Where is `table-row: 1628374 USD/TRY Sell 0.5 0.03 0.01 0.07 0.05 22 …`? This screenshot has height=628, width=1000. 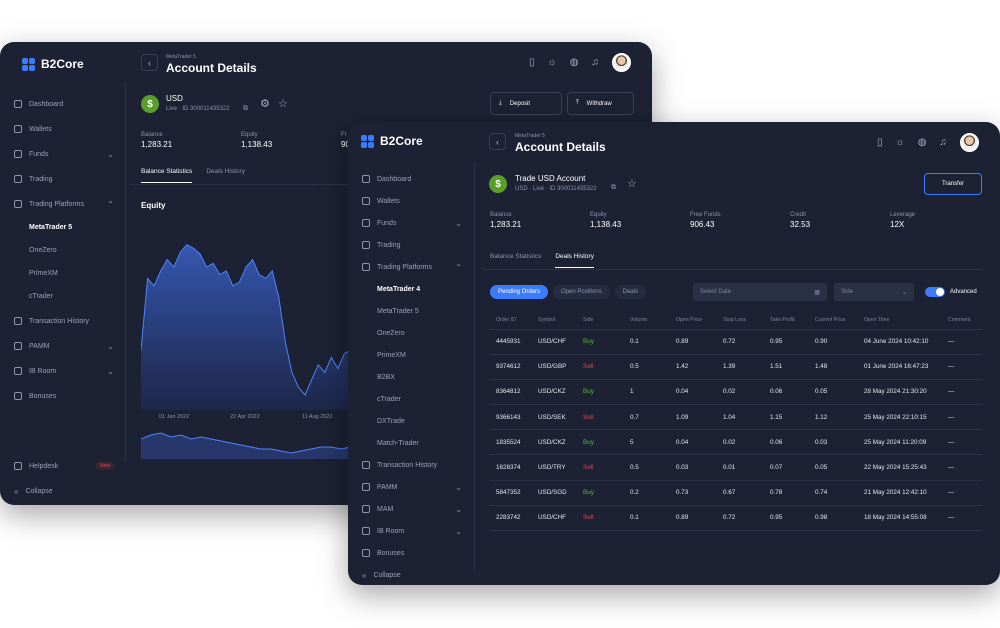
table-row: 1628374 USD/TRY Sell 0.5 0.03 0.01 0.07 0.05 22 … is located at coordinates (736, 467).